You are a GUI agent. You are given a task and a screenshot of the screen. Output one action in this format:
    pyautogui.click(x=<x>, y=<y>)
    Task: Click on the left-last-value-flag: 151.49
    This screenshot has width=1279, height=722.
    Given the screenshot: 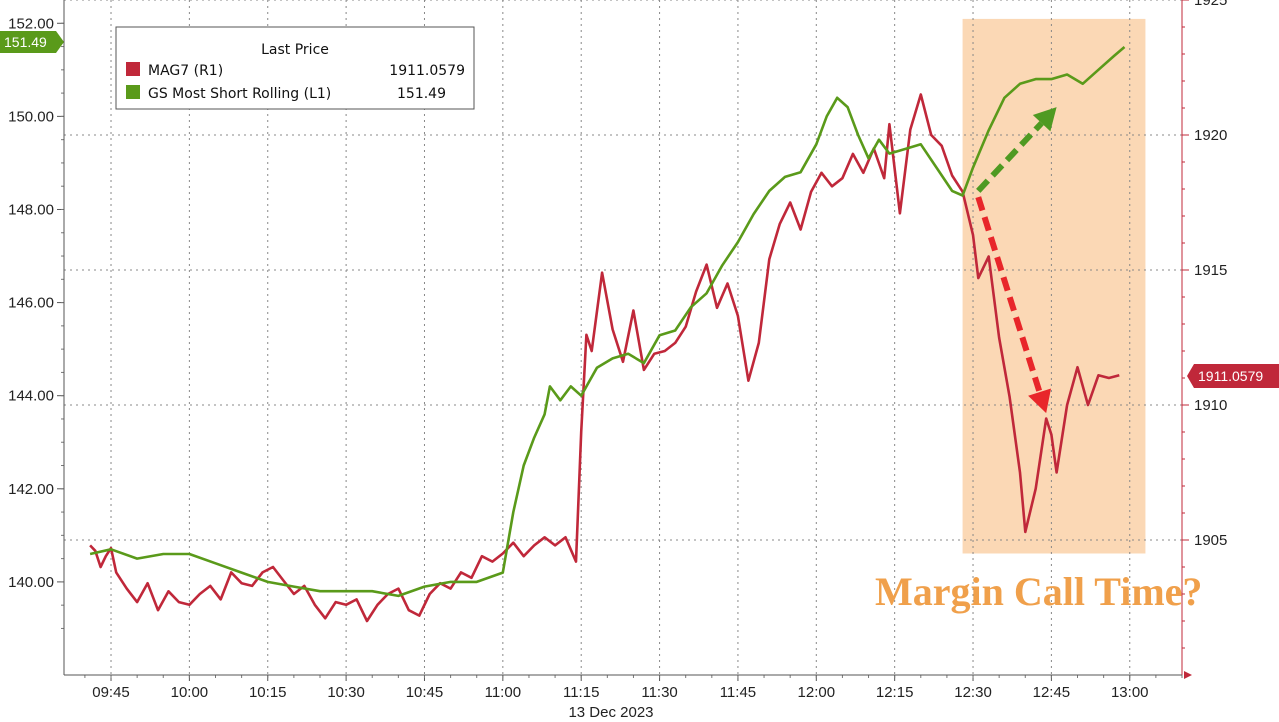 What is the action you would take?
    pyautogui.click(x=32, y=42)
    